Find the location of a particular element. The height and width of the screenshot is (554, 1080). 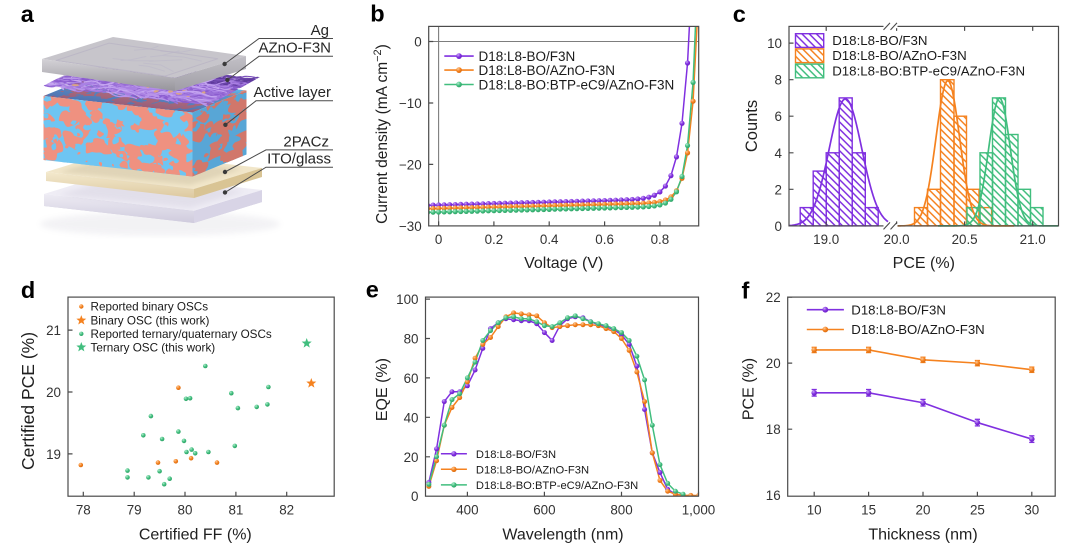

svg-text: 20.5 is located at coordinates (965, 239).